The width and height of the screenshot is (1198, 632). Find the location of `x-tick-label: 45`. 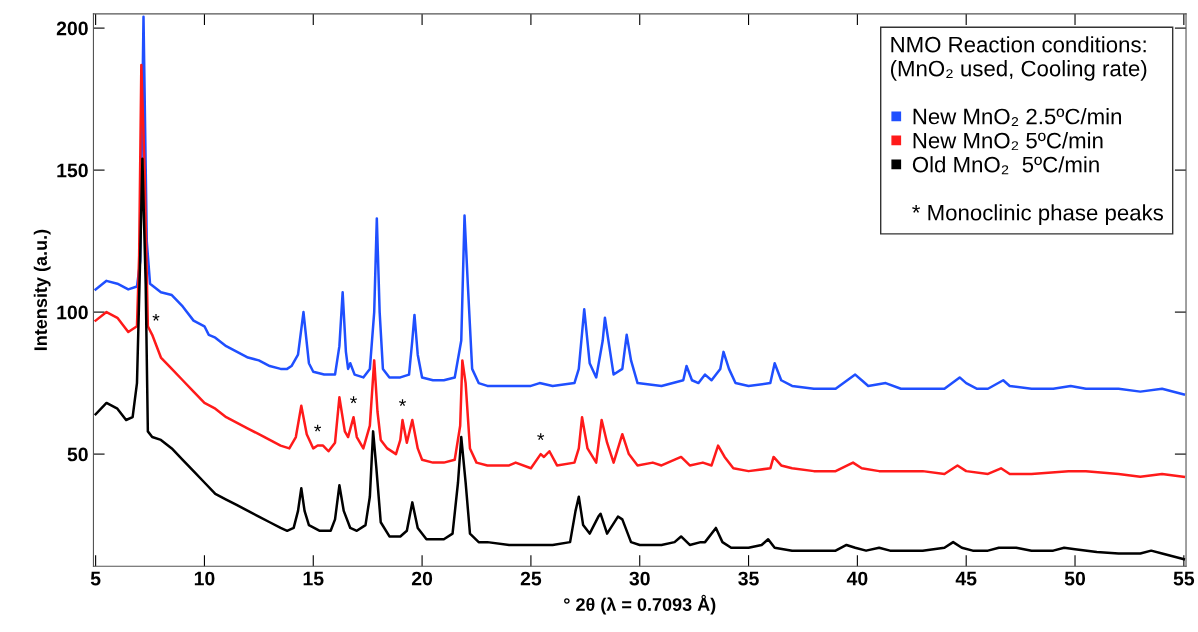

x-tick-label: 45 is located at coordinates (966, 578).